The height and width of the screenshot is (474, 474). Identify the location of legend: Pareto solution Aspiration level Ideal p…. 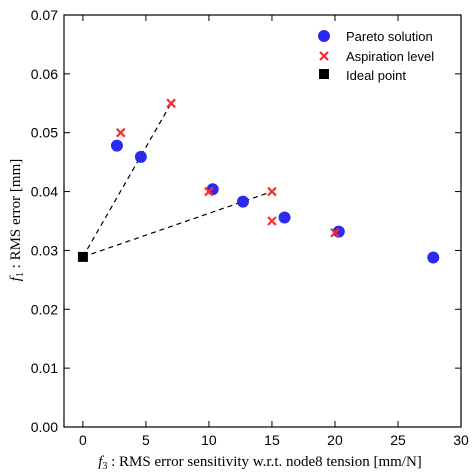
(376, 56).